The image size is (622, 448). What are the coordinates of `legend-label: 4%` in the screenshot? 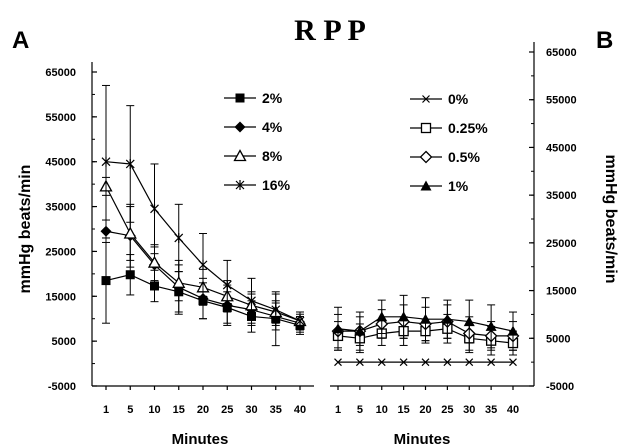 It's located at (272, 127).